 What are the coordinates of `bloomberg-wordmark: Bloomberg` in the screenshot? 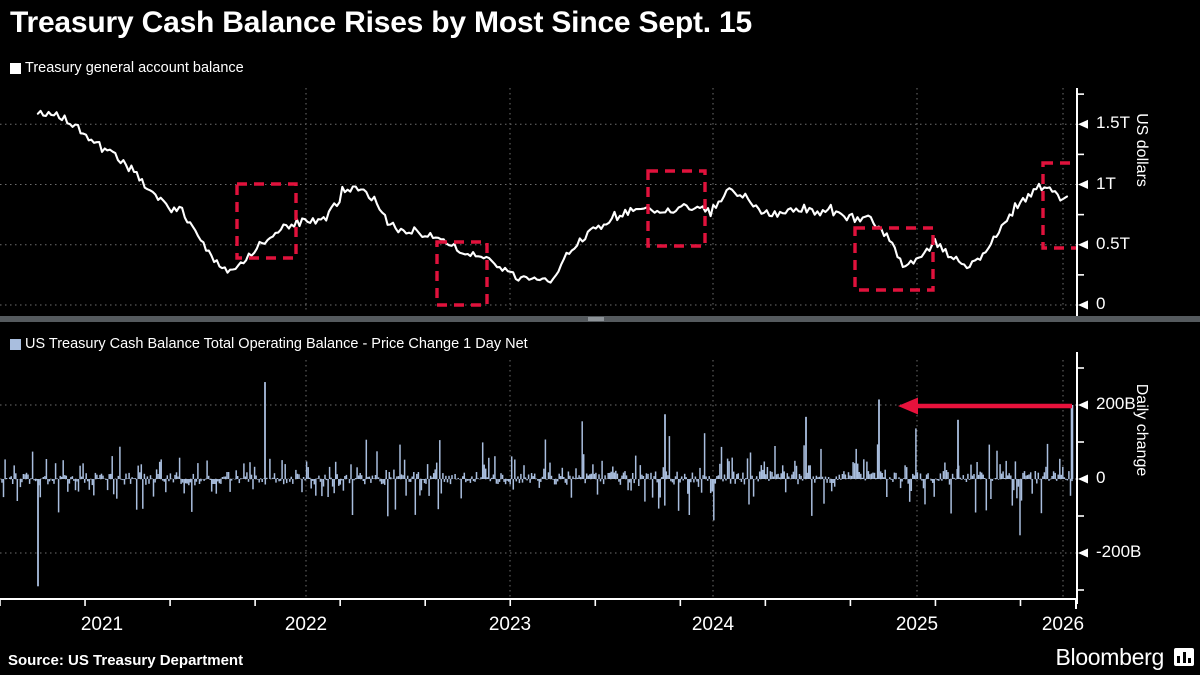 It's located at (1109, 657).